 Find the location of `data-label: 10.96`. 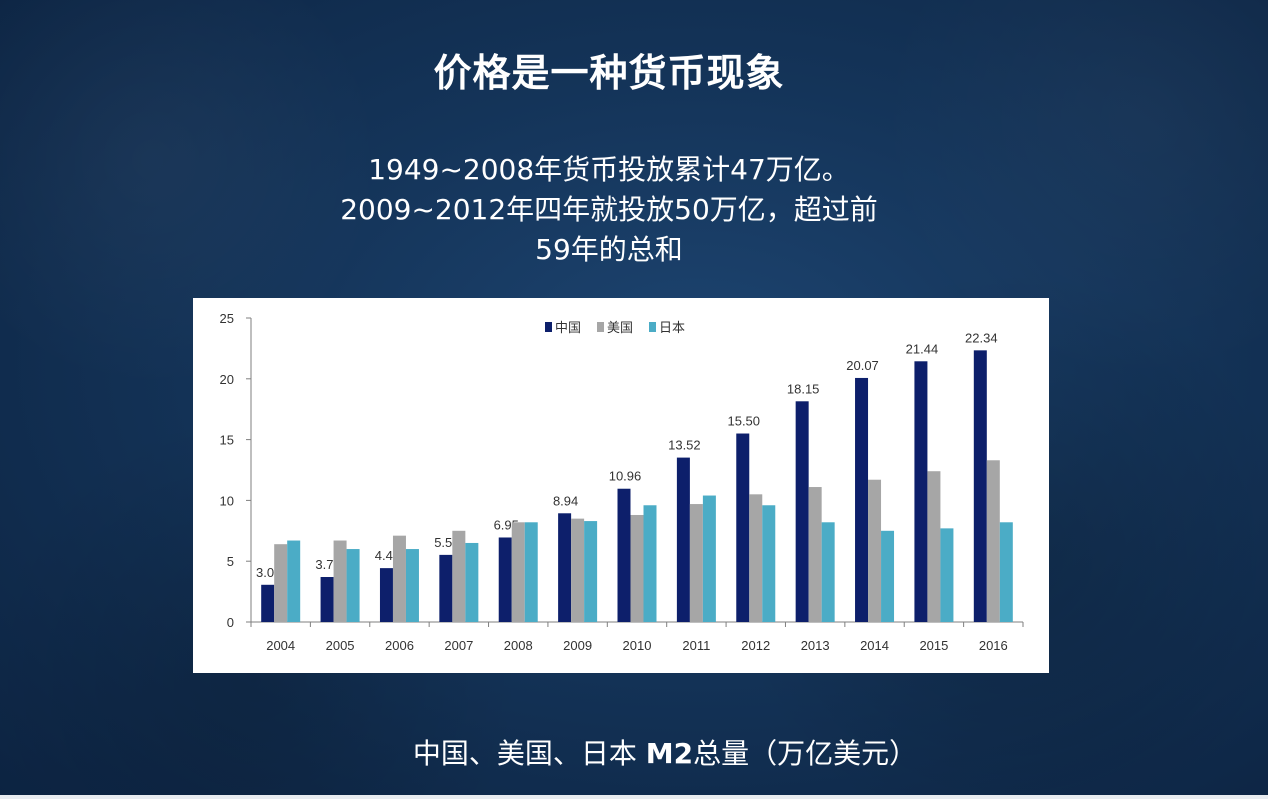

data-label: 10.96 is located at coordinates (625, 476).